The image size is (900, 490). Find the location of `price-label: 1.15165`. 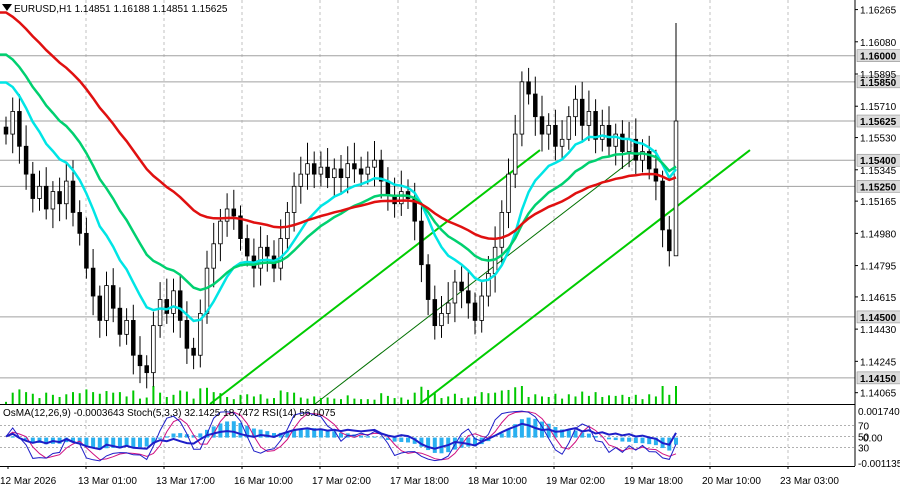

price-label: 1.15165 is located at coordinates (878, 202).